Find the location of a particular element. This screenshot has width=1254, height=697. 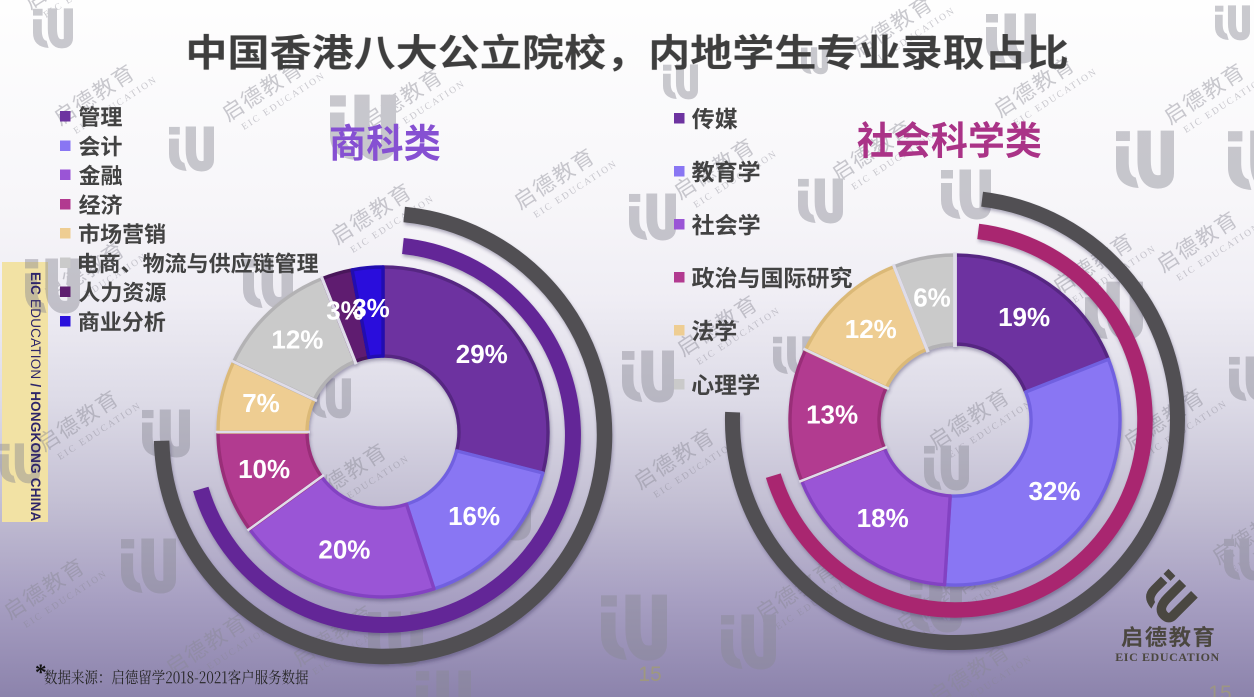

svg-text: 6% is located at coordinates (932, 298).